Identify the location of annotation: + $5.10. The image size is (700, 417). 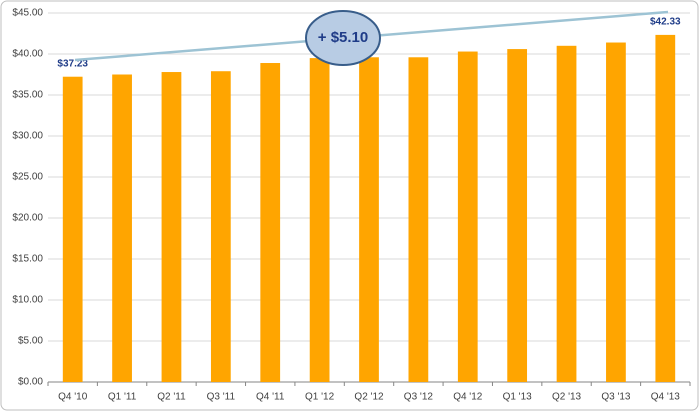
(343, 37).